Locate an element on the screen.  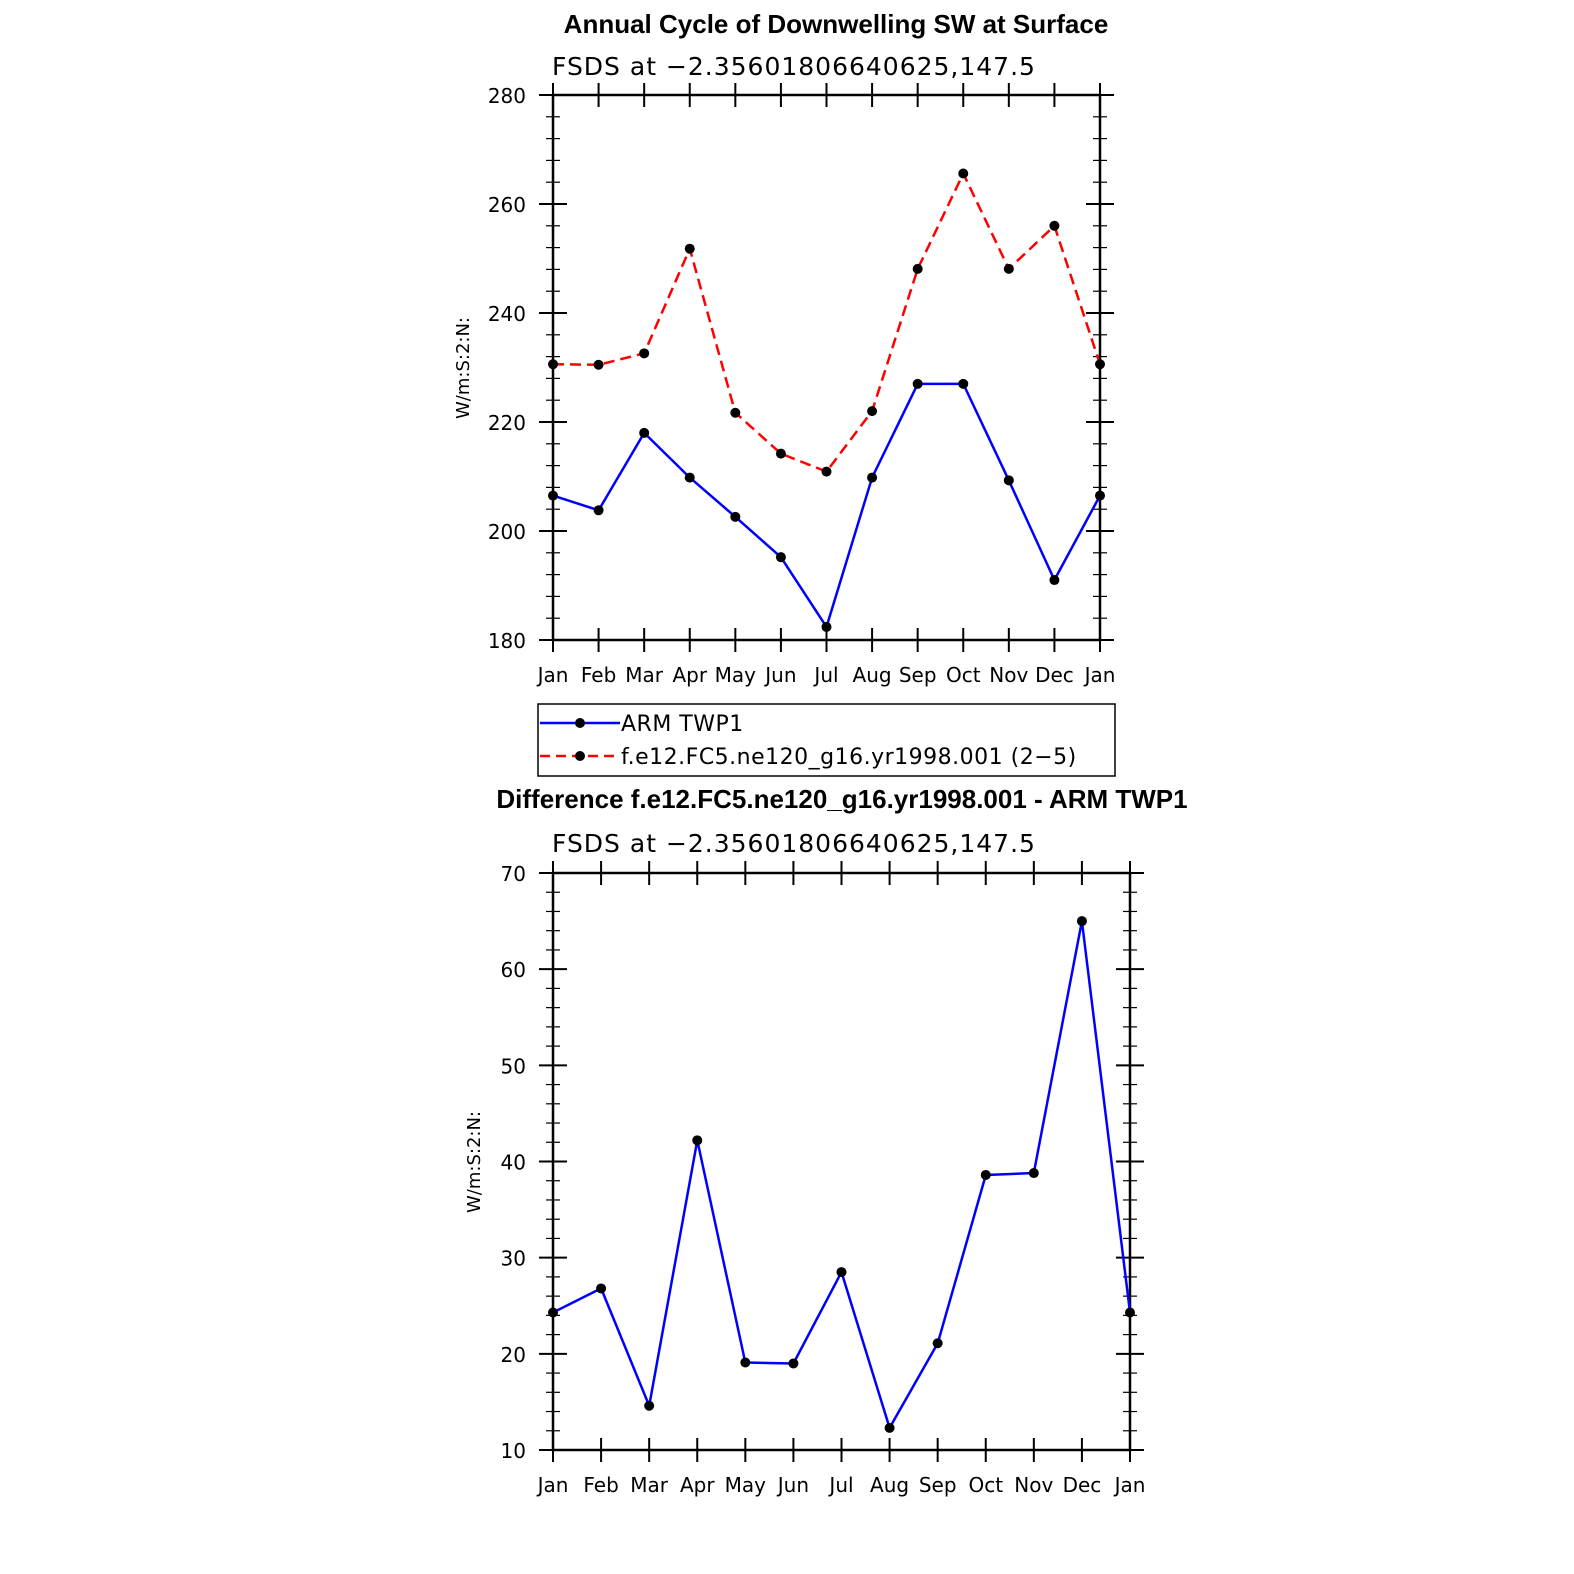
legend-item-obs: ARM TWP1 is located at coordinates (642, 724).